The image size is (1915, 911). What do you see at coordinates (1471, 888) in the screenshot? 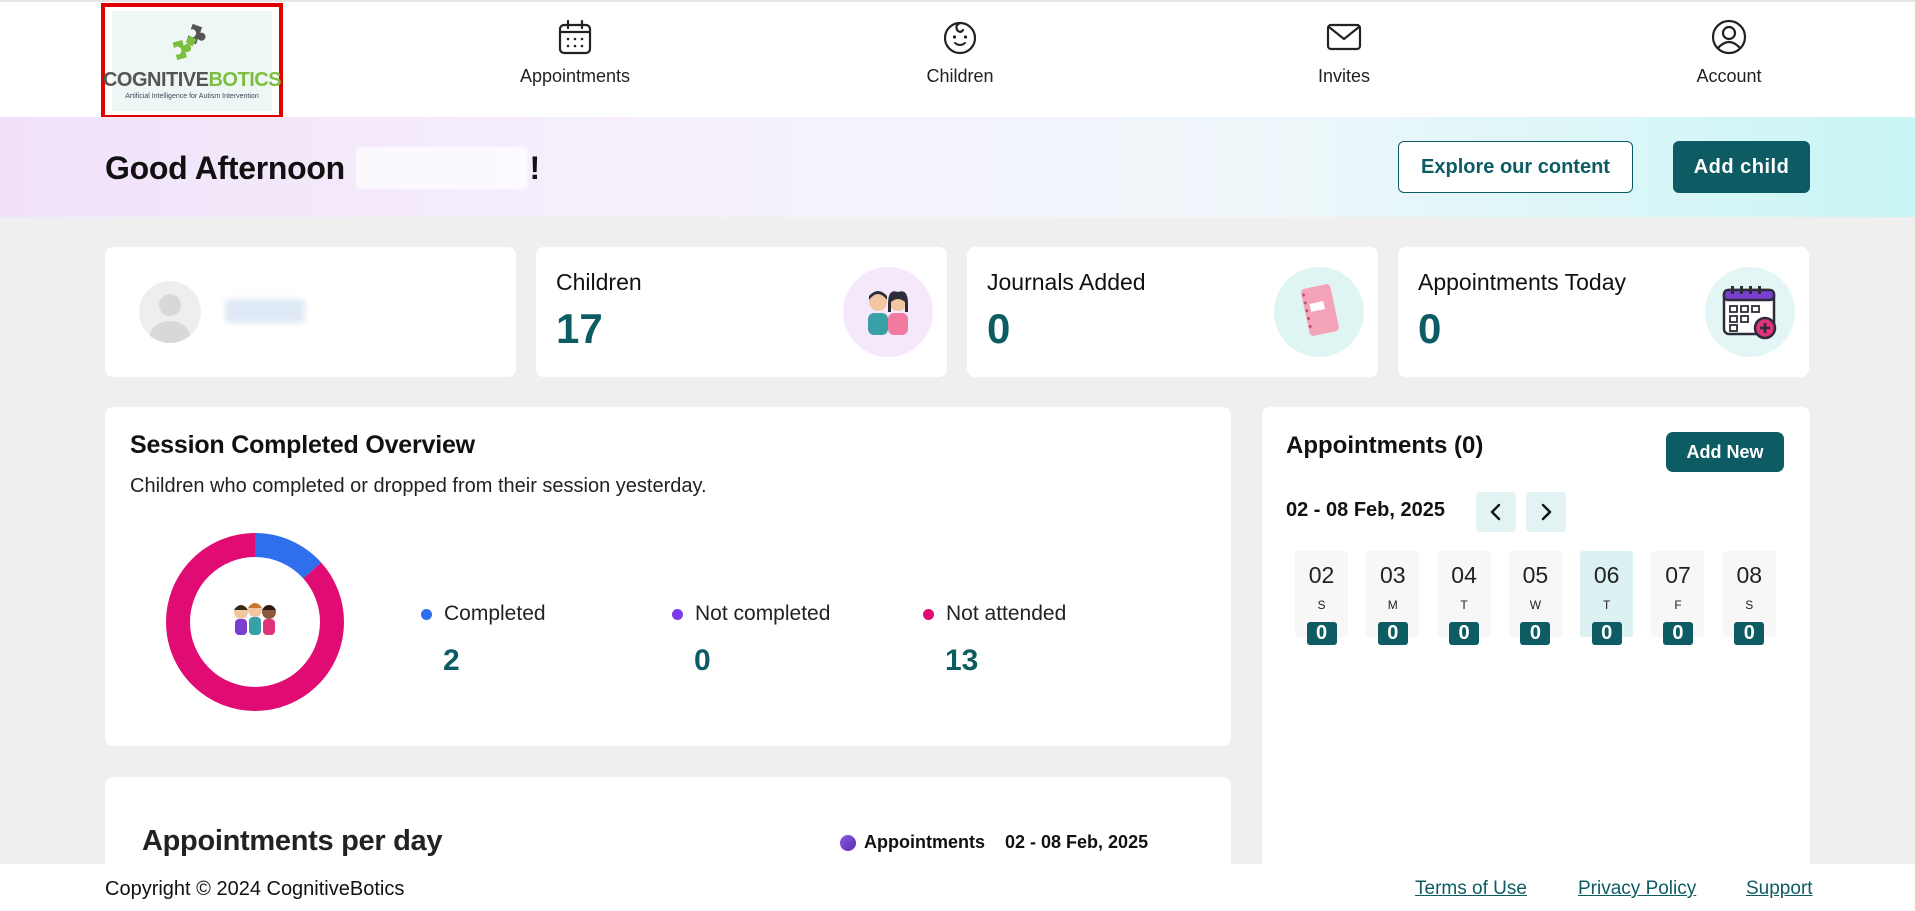
I see `terms-link: Terms of Use` at bounding box center [1471, 888].